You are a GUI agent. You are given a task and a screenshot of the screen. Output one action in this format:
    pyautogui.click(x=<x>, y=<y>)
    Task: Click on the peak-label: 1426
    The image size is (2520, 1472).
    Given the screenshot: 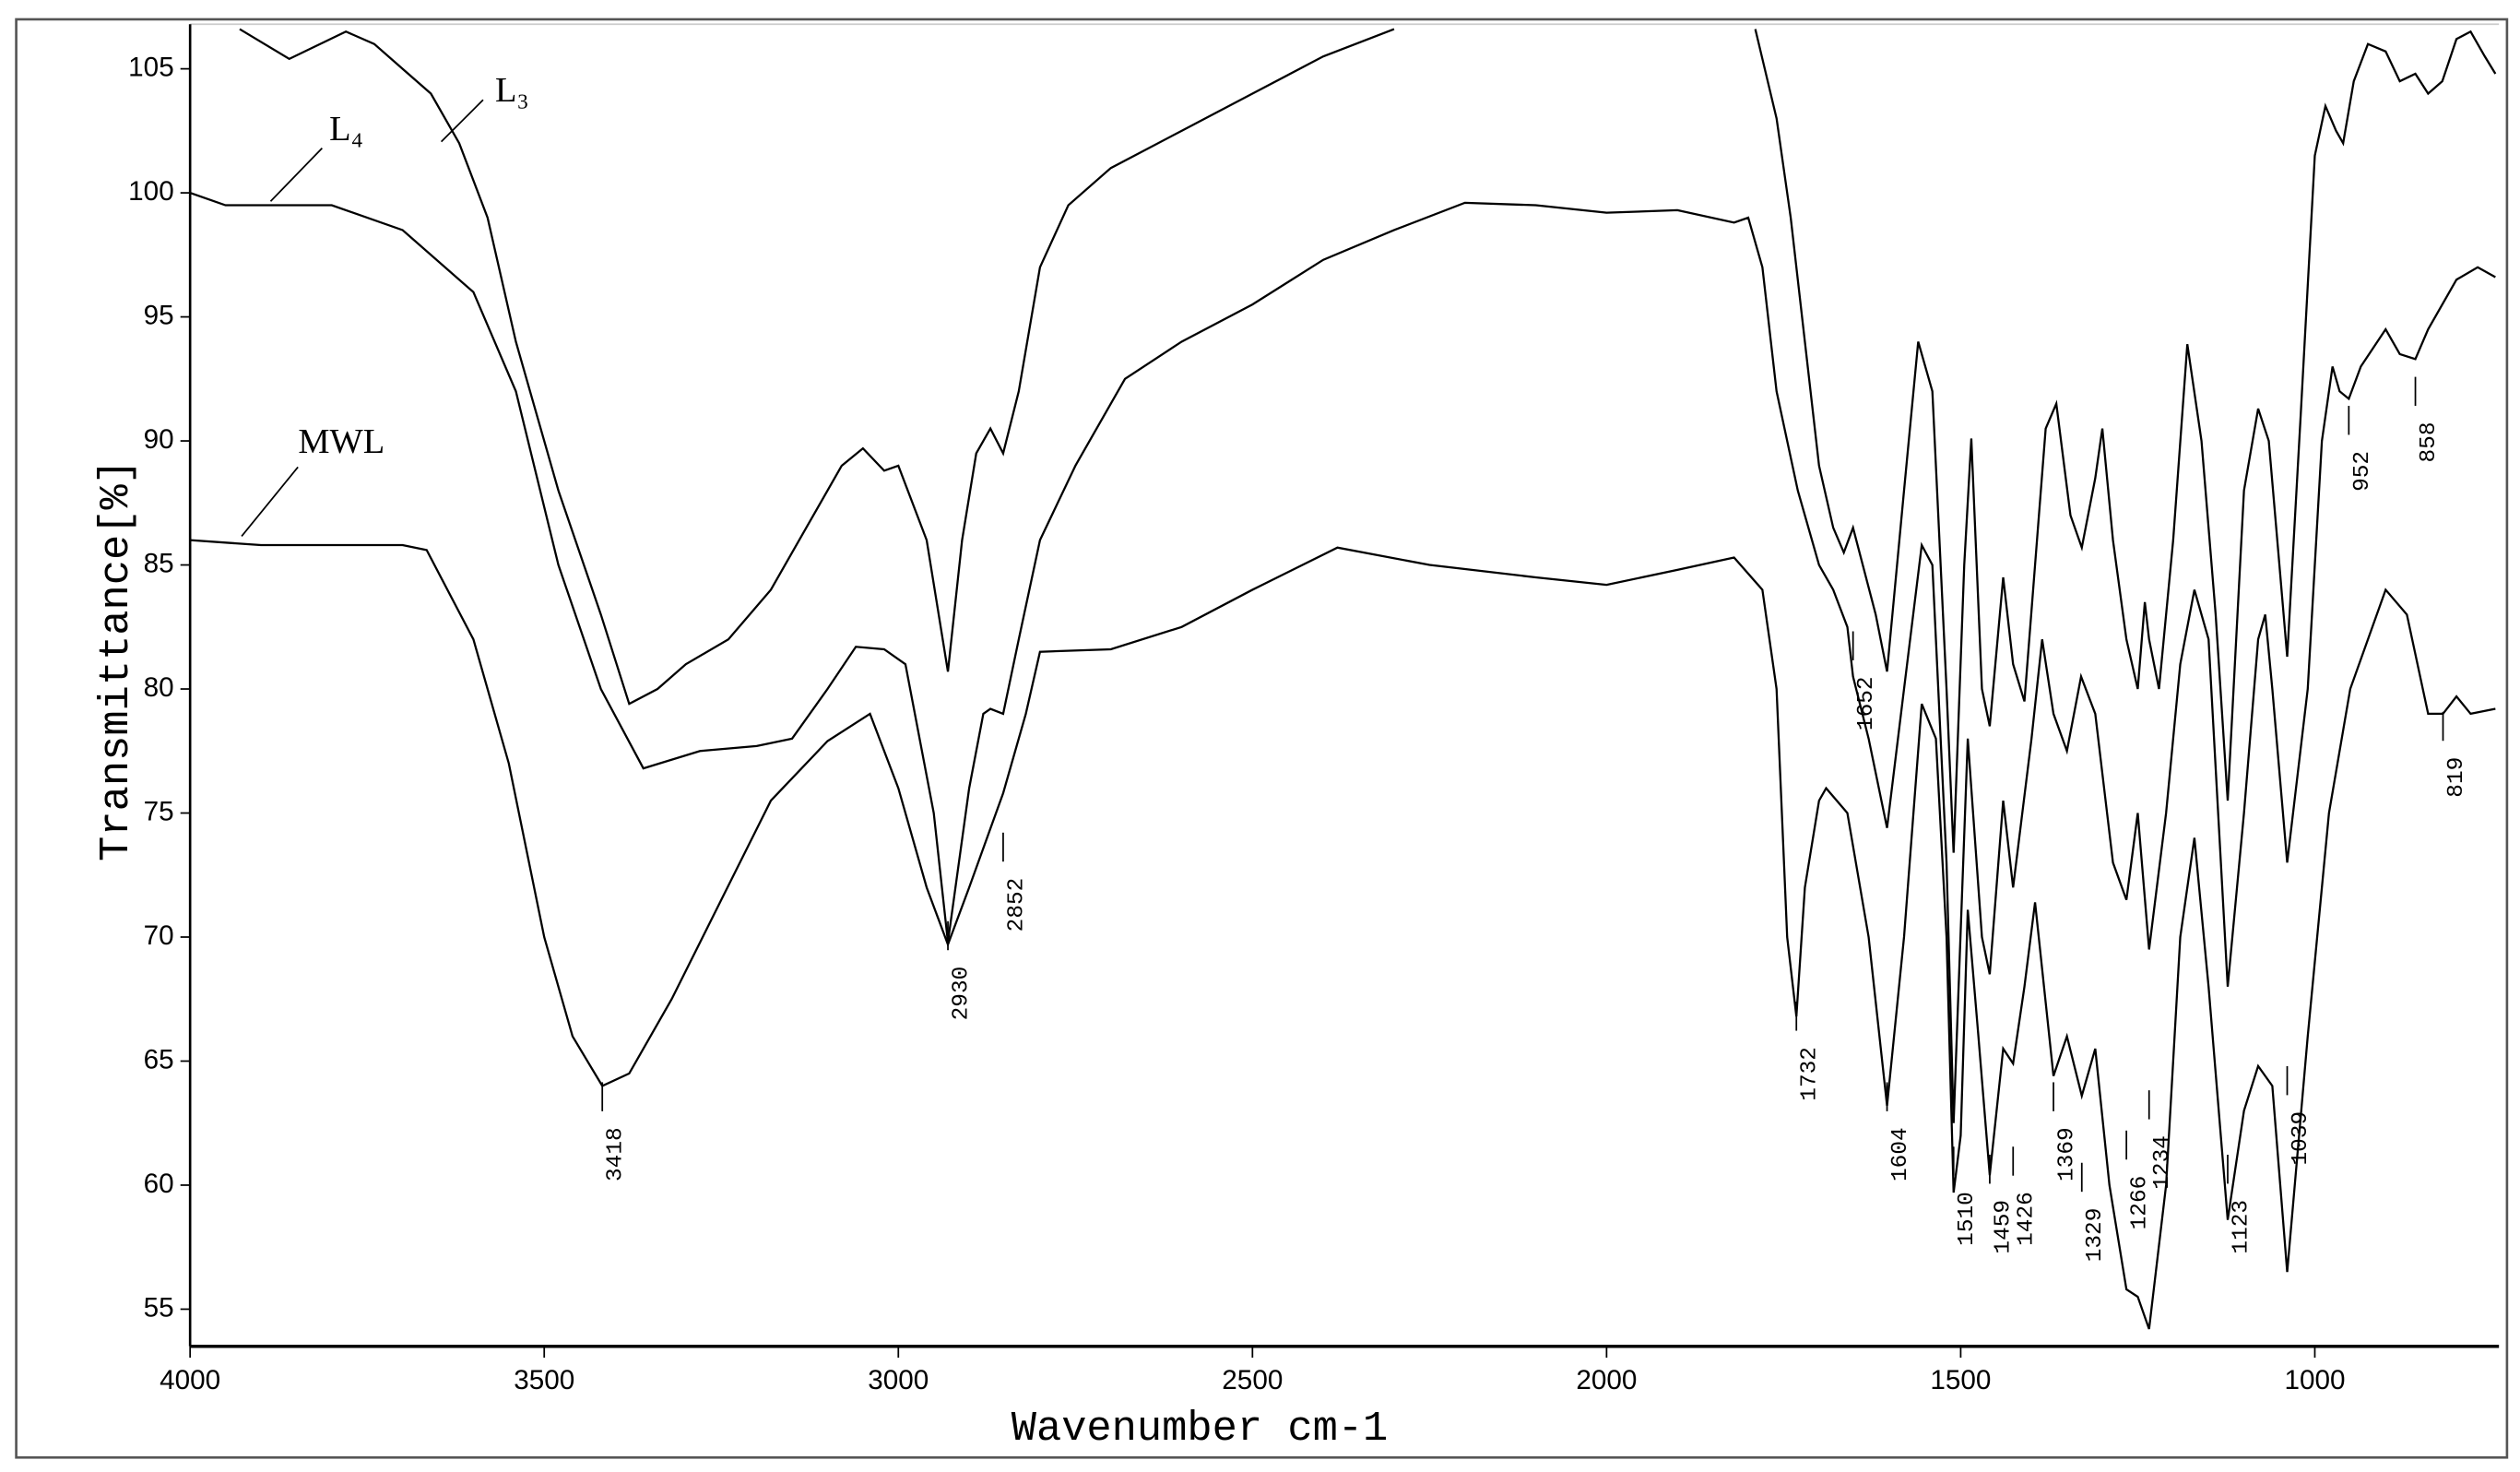 What is the action you would take?
    pyautogui.click(x=2027, y=1219)
    